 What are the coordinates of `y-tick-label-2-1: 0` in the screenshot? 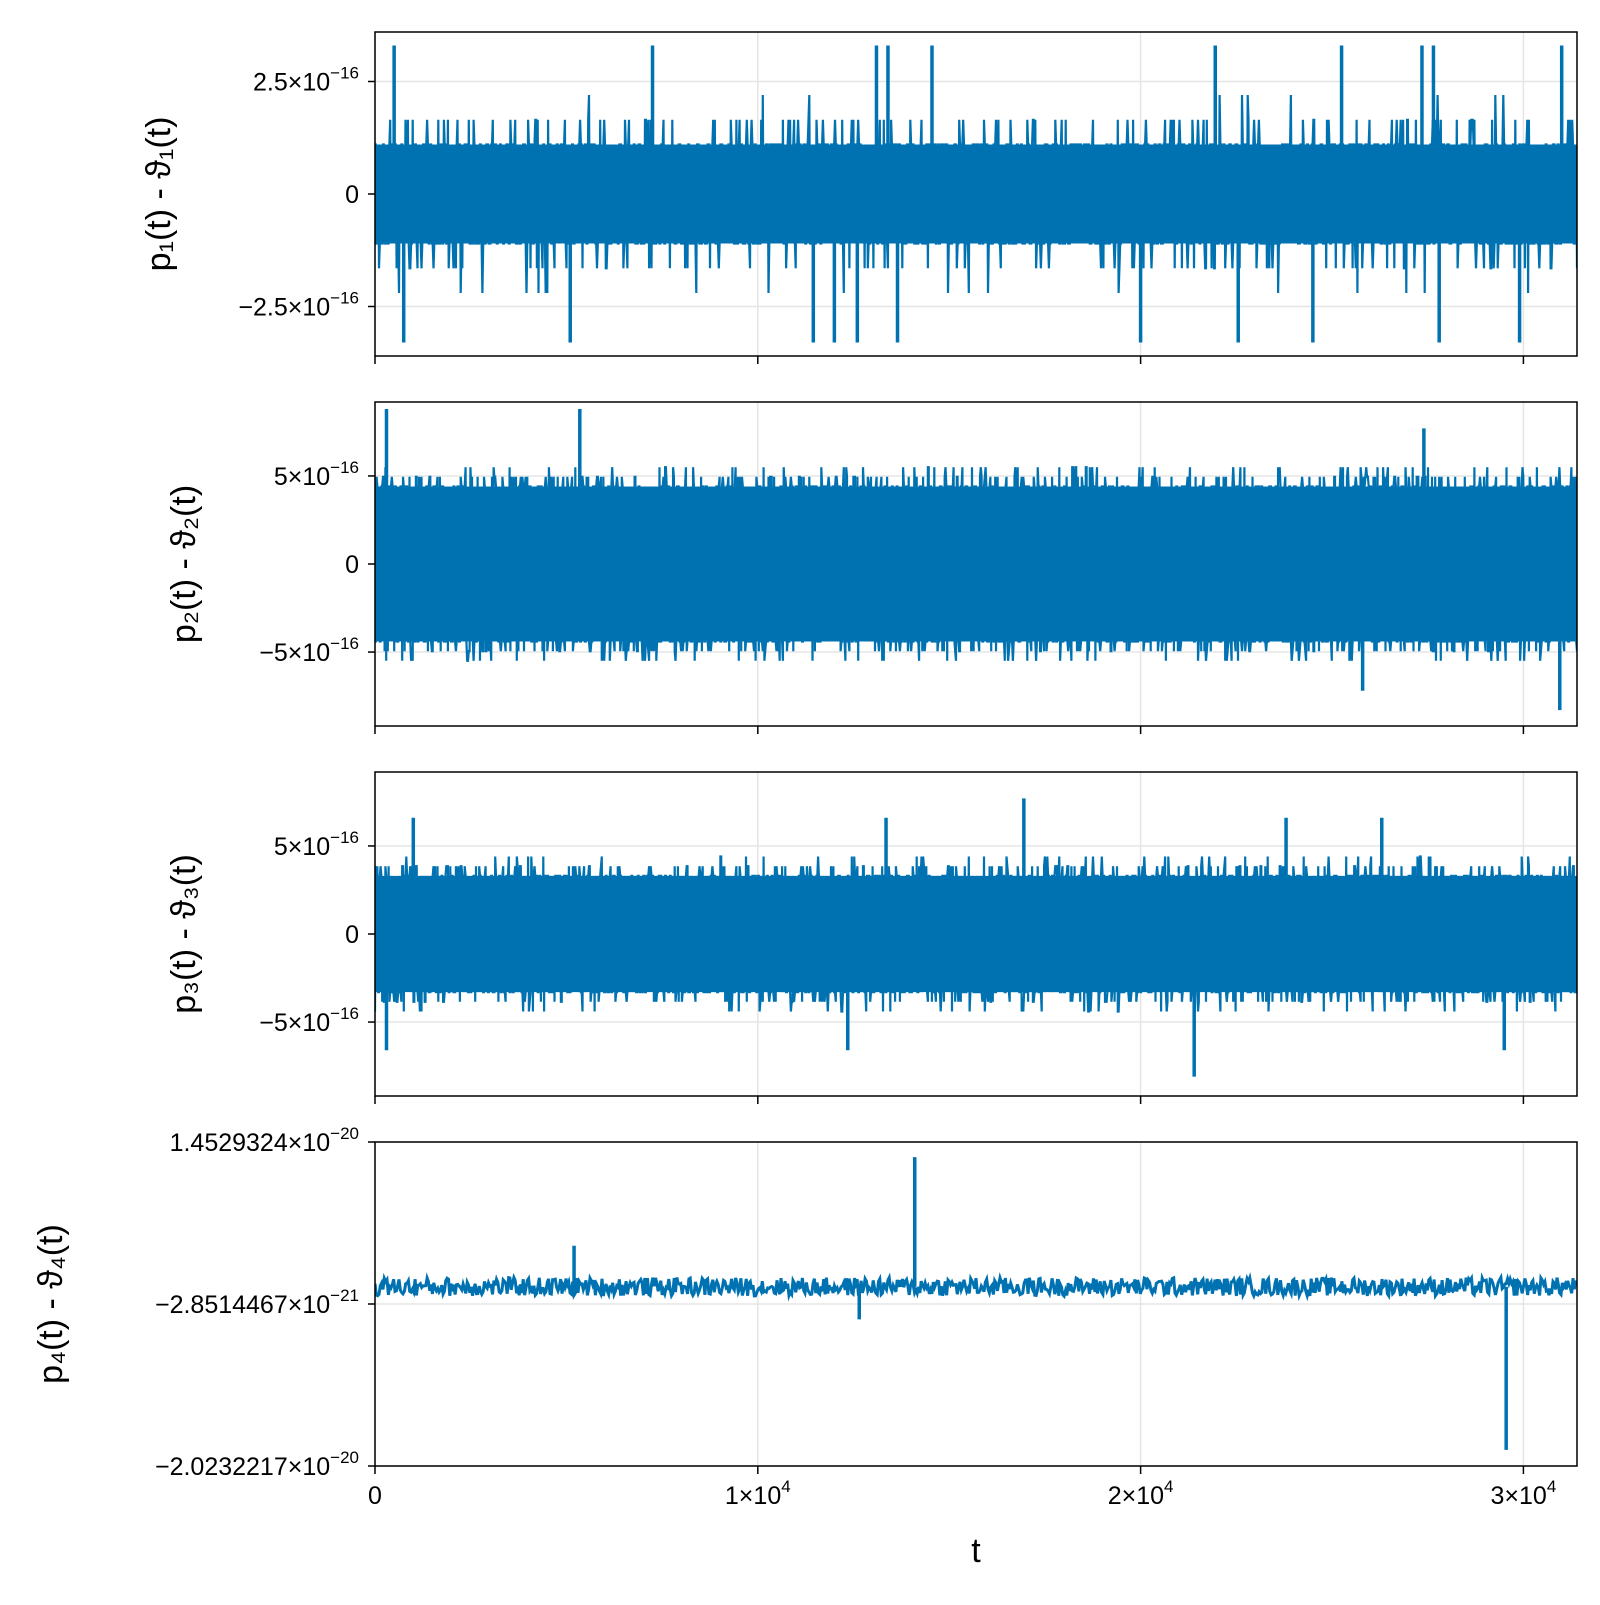 It's located at (352, 565).